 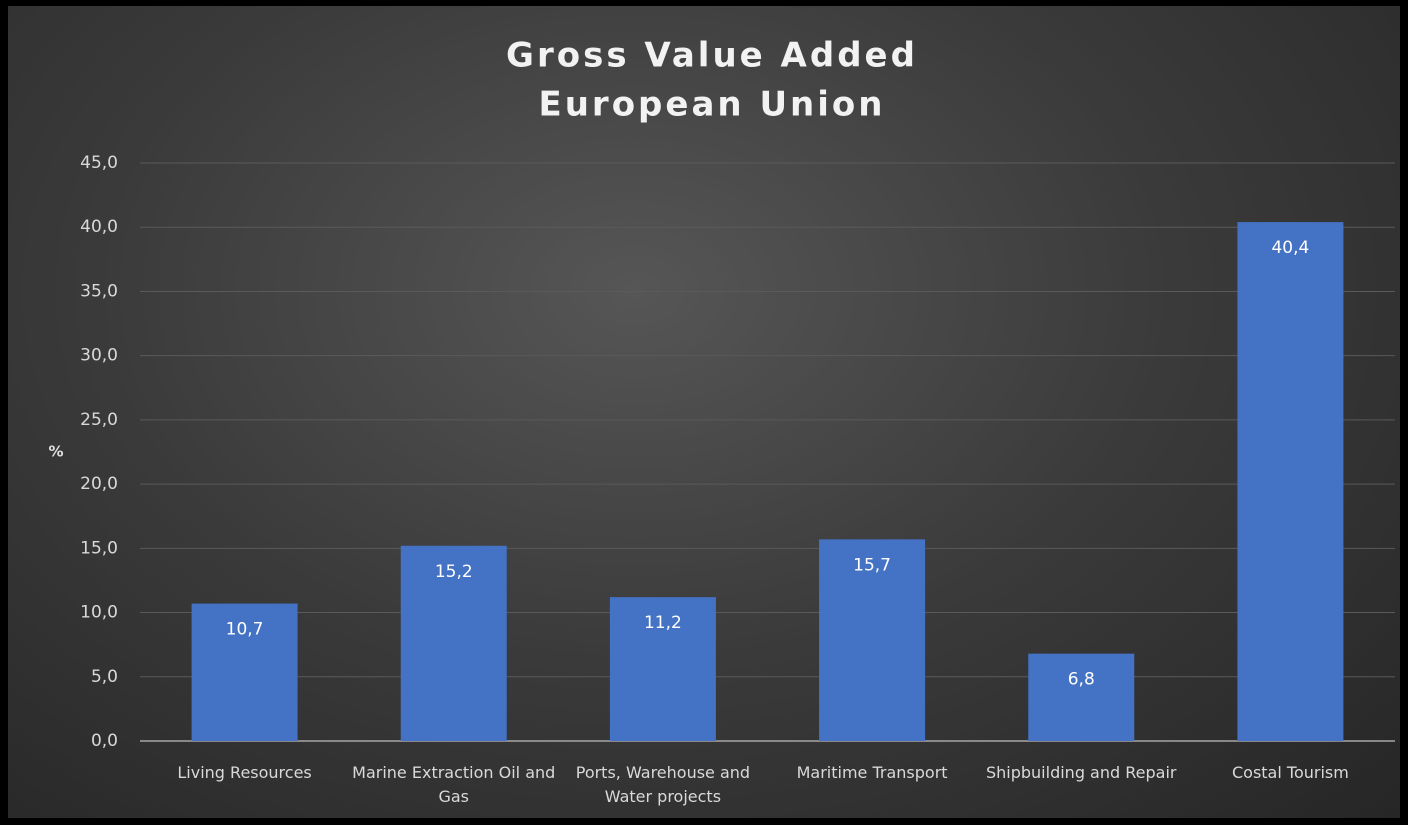 What do you see at coordinates (104, 677) in the screenshot?
I see `y-tick-label: 5,0` at bounding box center [104, 677].